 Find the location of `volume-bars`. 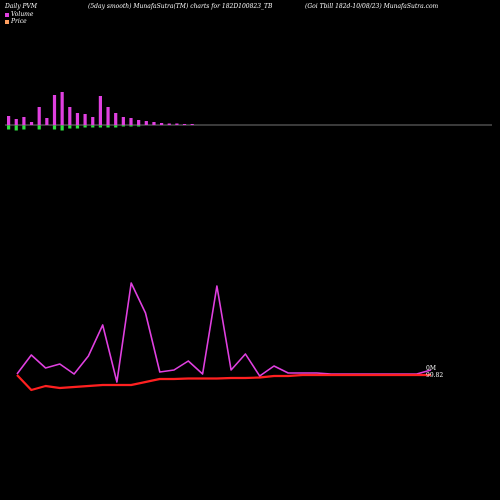

volume-bars is located at coordinates (248, 111).